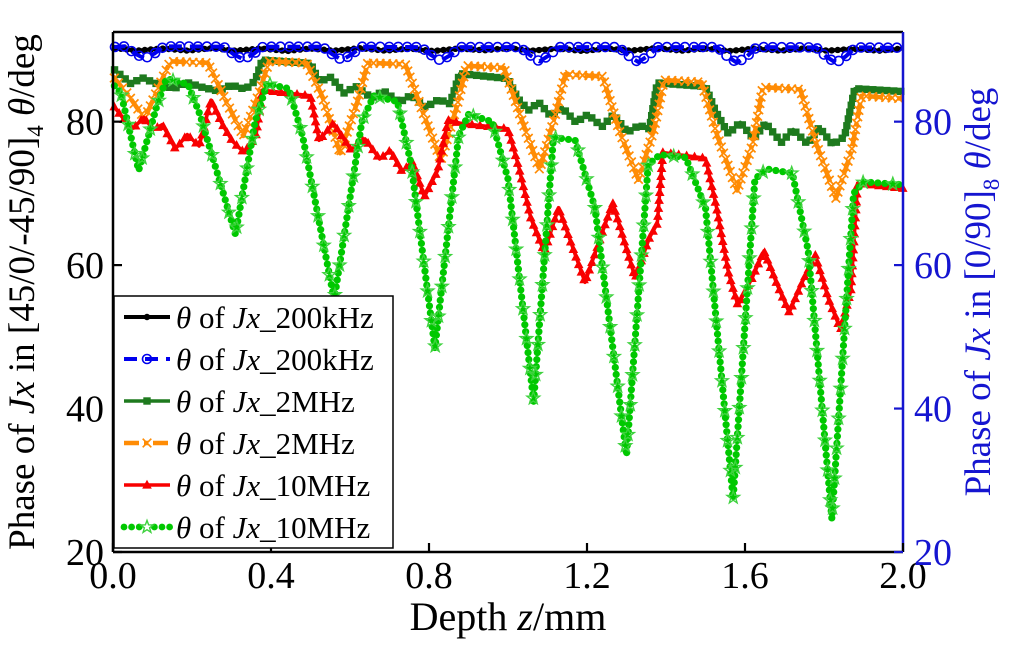 Image resolution: width=1024 pixels, height=648 pixels. What do you see at coordinates (933, 410) in the screenshot?
I see `y-tick-label-right: 40` at bounding box center [933, 410].